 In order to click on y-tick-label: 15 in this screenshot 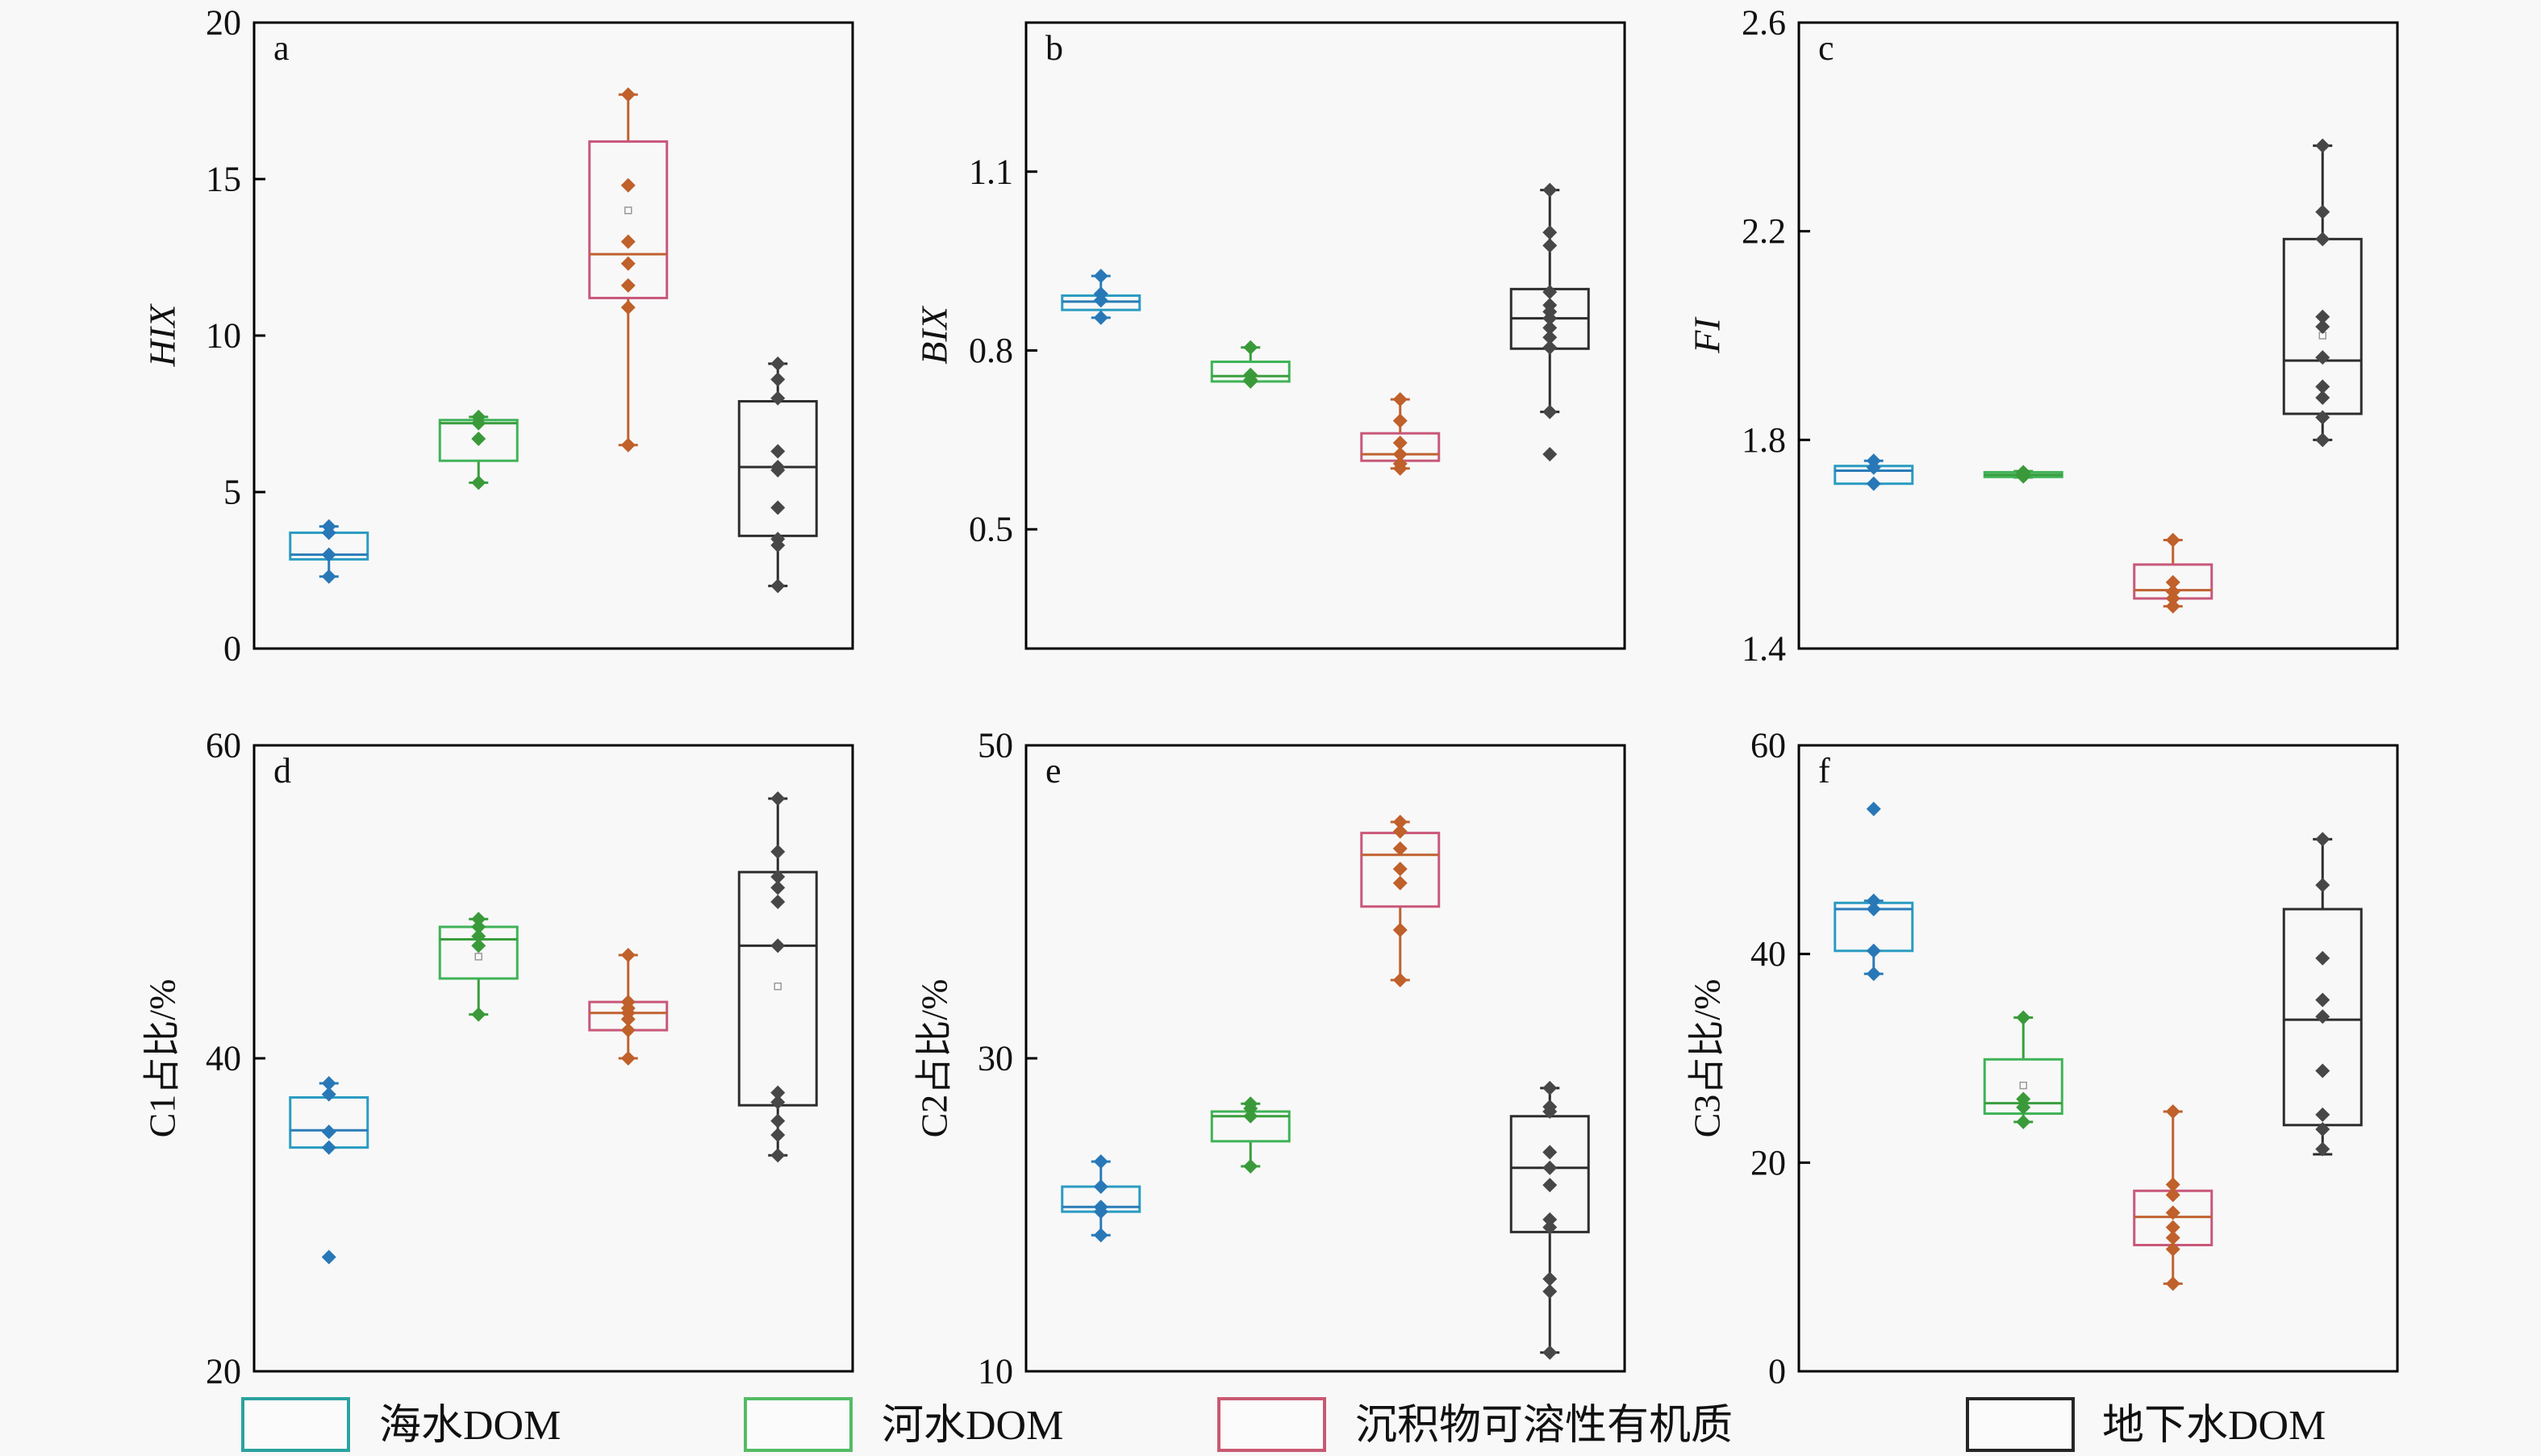, I will do `click(223, 179)`.